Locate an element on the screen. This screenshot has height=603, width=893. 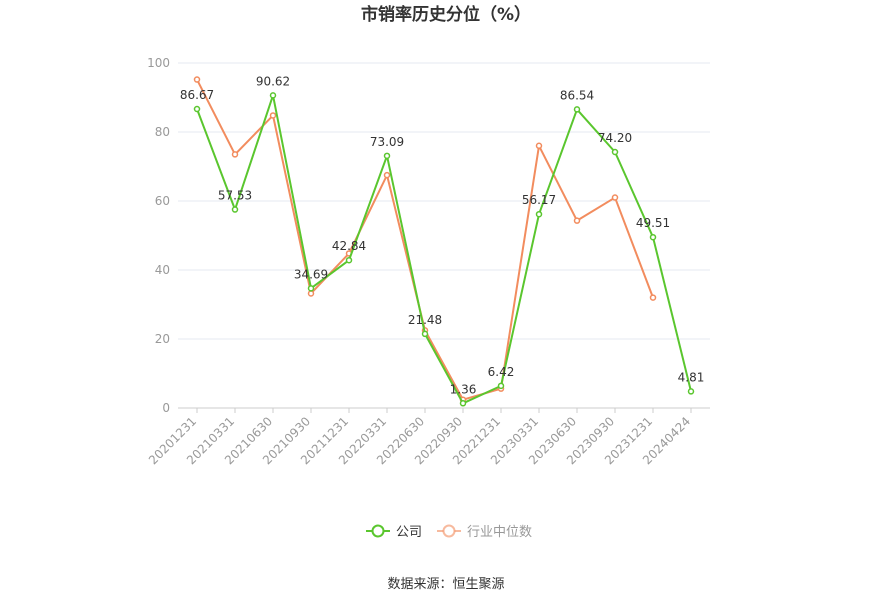
data-label: 74.20 is located at coordinates (615, 138).